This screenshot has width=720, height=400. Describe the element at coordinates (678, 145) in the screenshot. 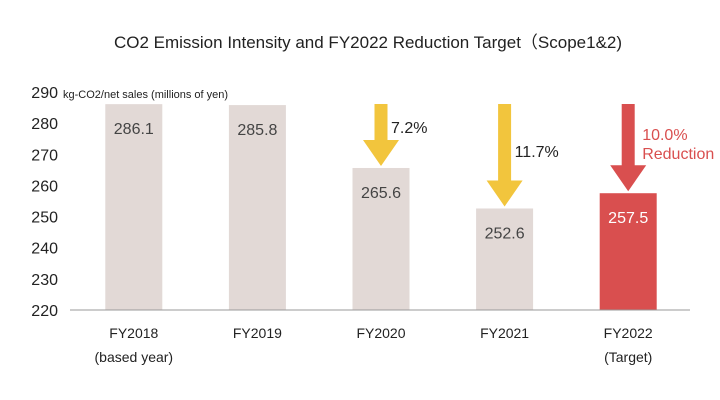

I see `reduction-label: 10.0% Reduction` at that location.